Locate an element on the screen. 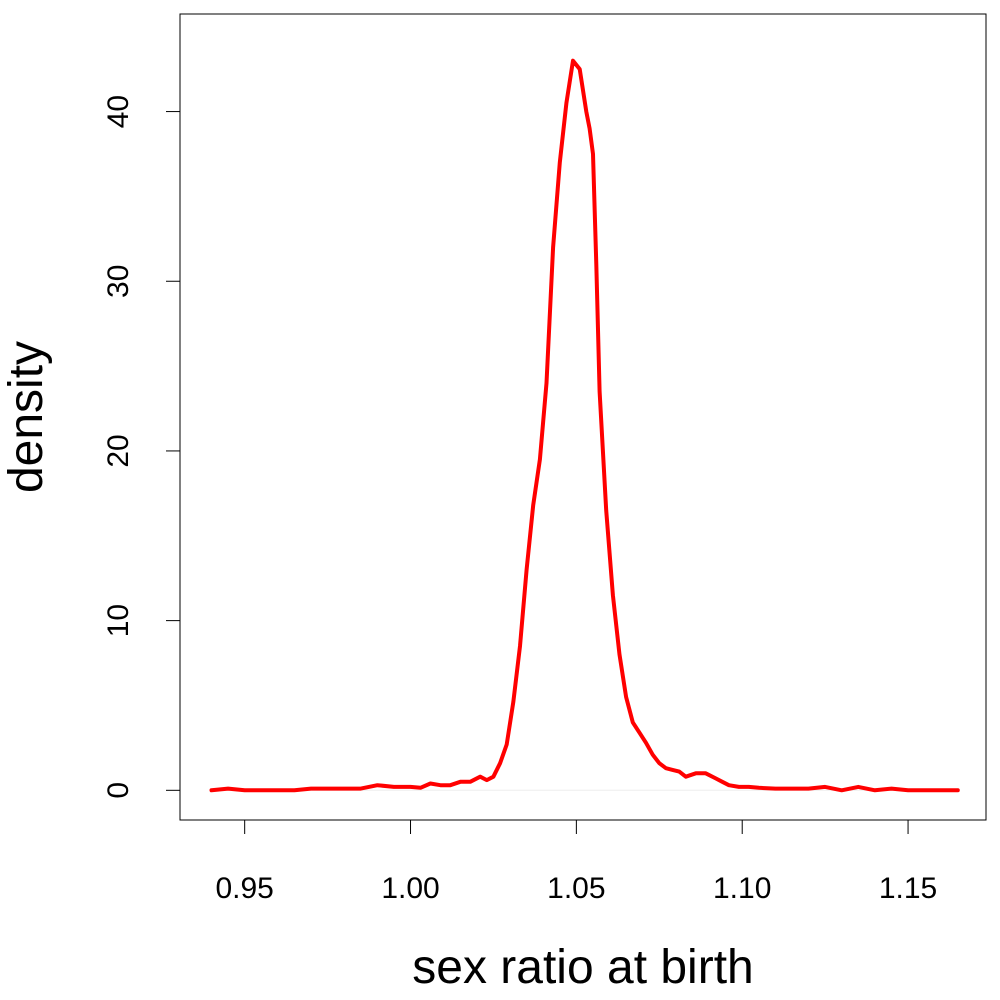 The image size is (1000, 1000). x-tick-label: 0.95 is located at coordinates (244, 888).